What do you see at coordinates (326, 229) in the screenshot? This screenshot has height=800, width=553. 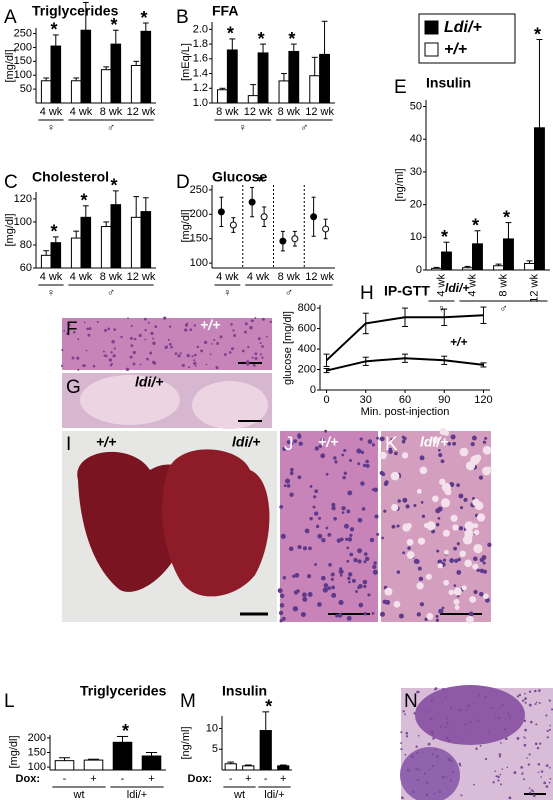 I see `mean-dot` at bounding box center [326, 229].